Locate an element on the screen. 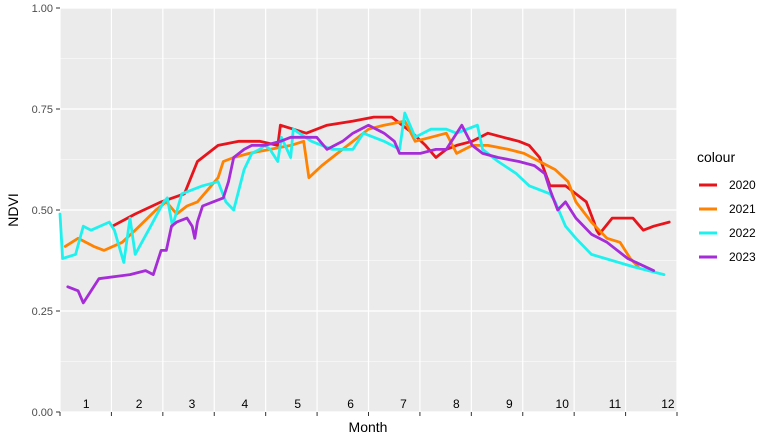  x-tick-label: 1 is located at coordinates (86, 404).